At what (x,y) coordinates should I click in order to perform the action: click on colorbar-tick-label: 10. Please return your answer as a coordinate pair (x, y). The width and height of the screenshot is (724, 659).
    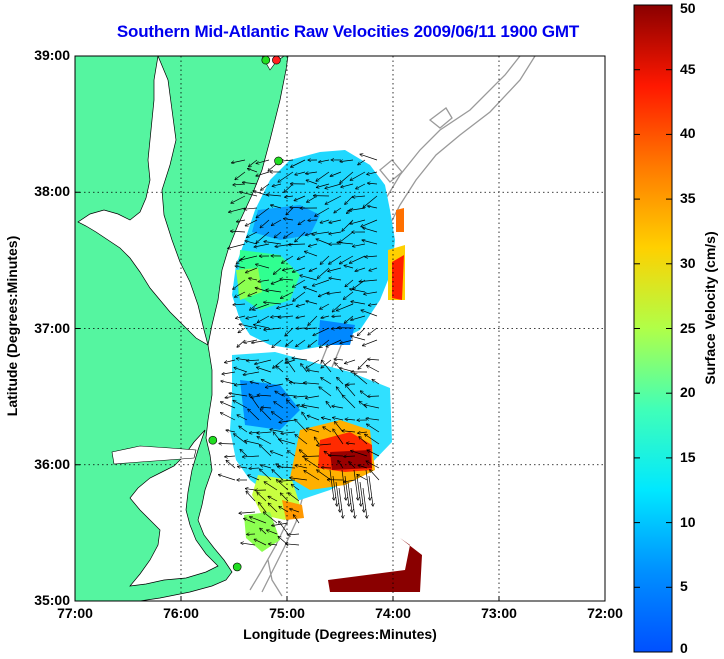
    Looking at the image, I should click on (688, 521).